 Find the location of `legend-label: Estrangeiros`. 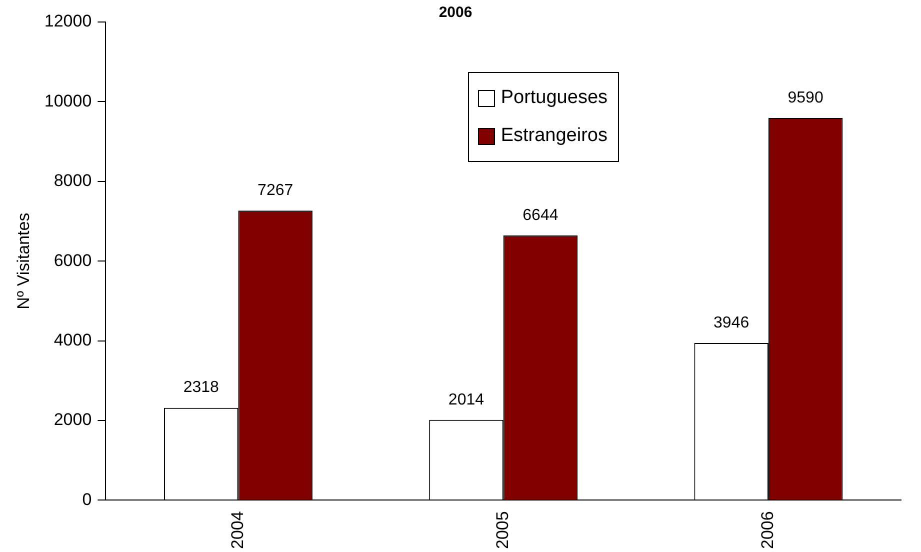

legend-label: Estrangeiros is located at coordinates (554, 136).